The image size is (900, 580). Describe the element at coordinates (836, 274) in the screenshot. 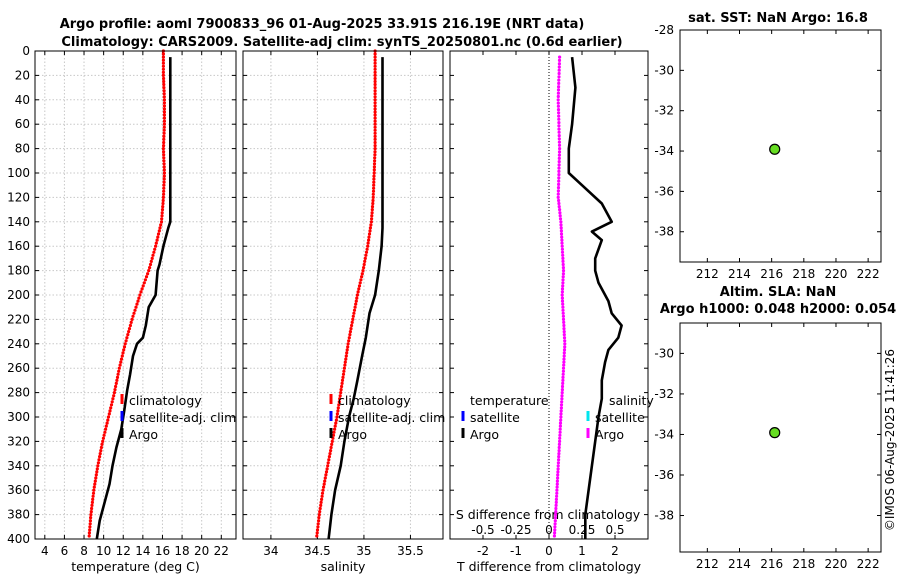

I see `x-tick-label: 220` at that location.